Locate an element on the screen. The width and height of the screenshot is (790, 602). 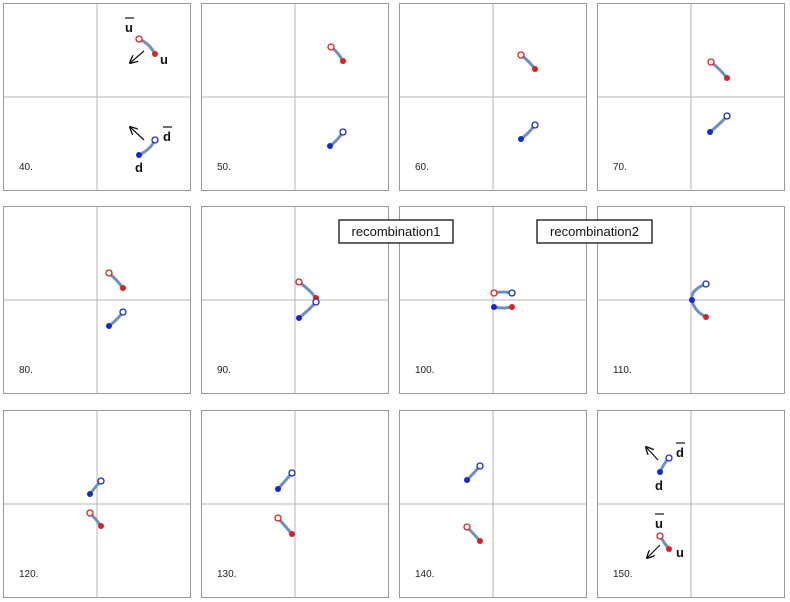
frame-label: 50. is located at coordinates (224, 167).